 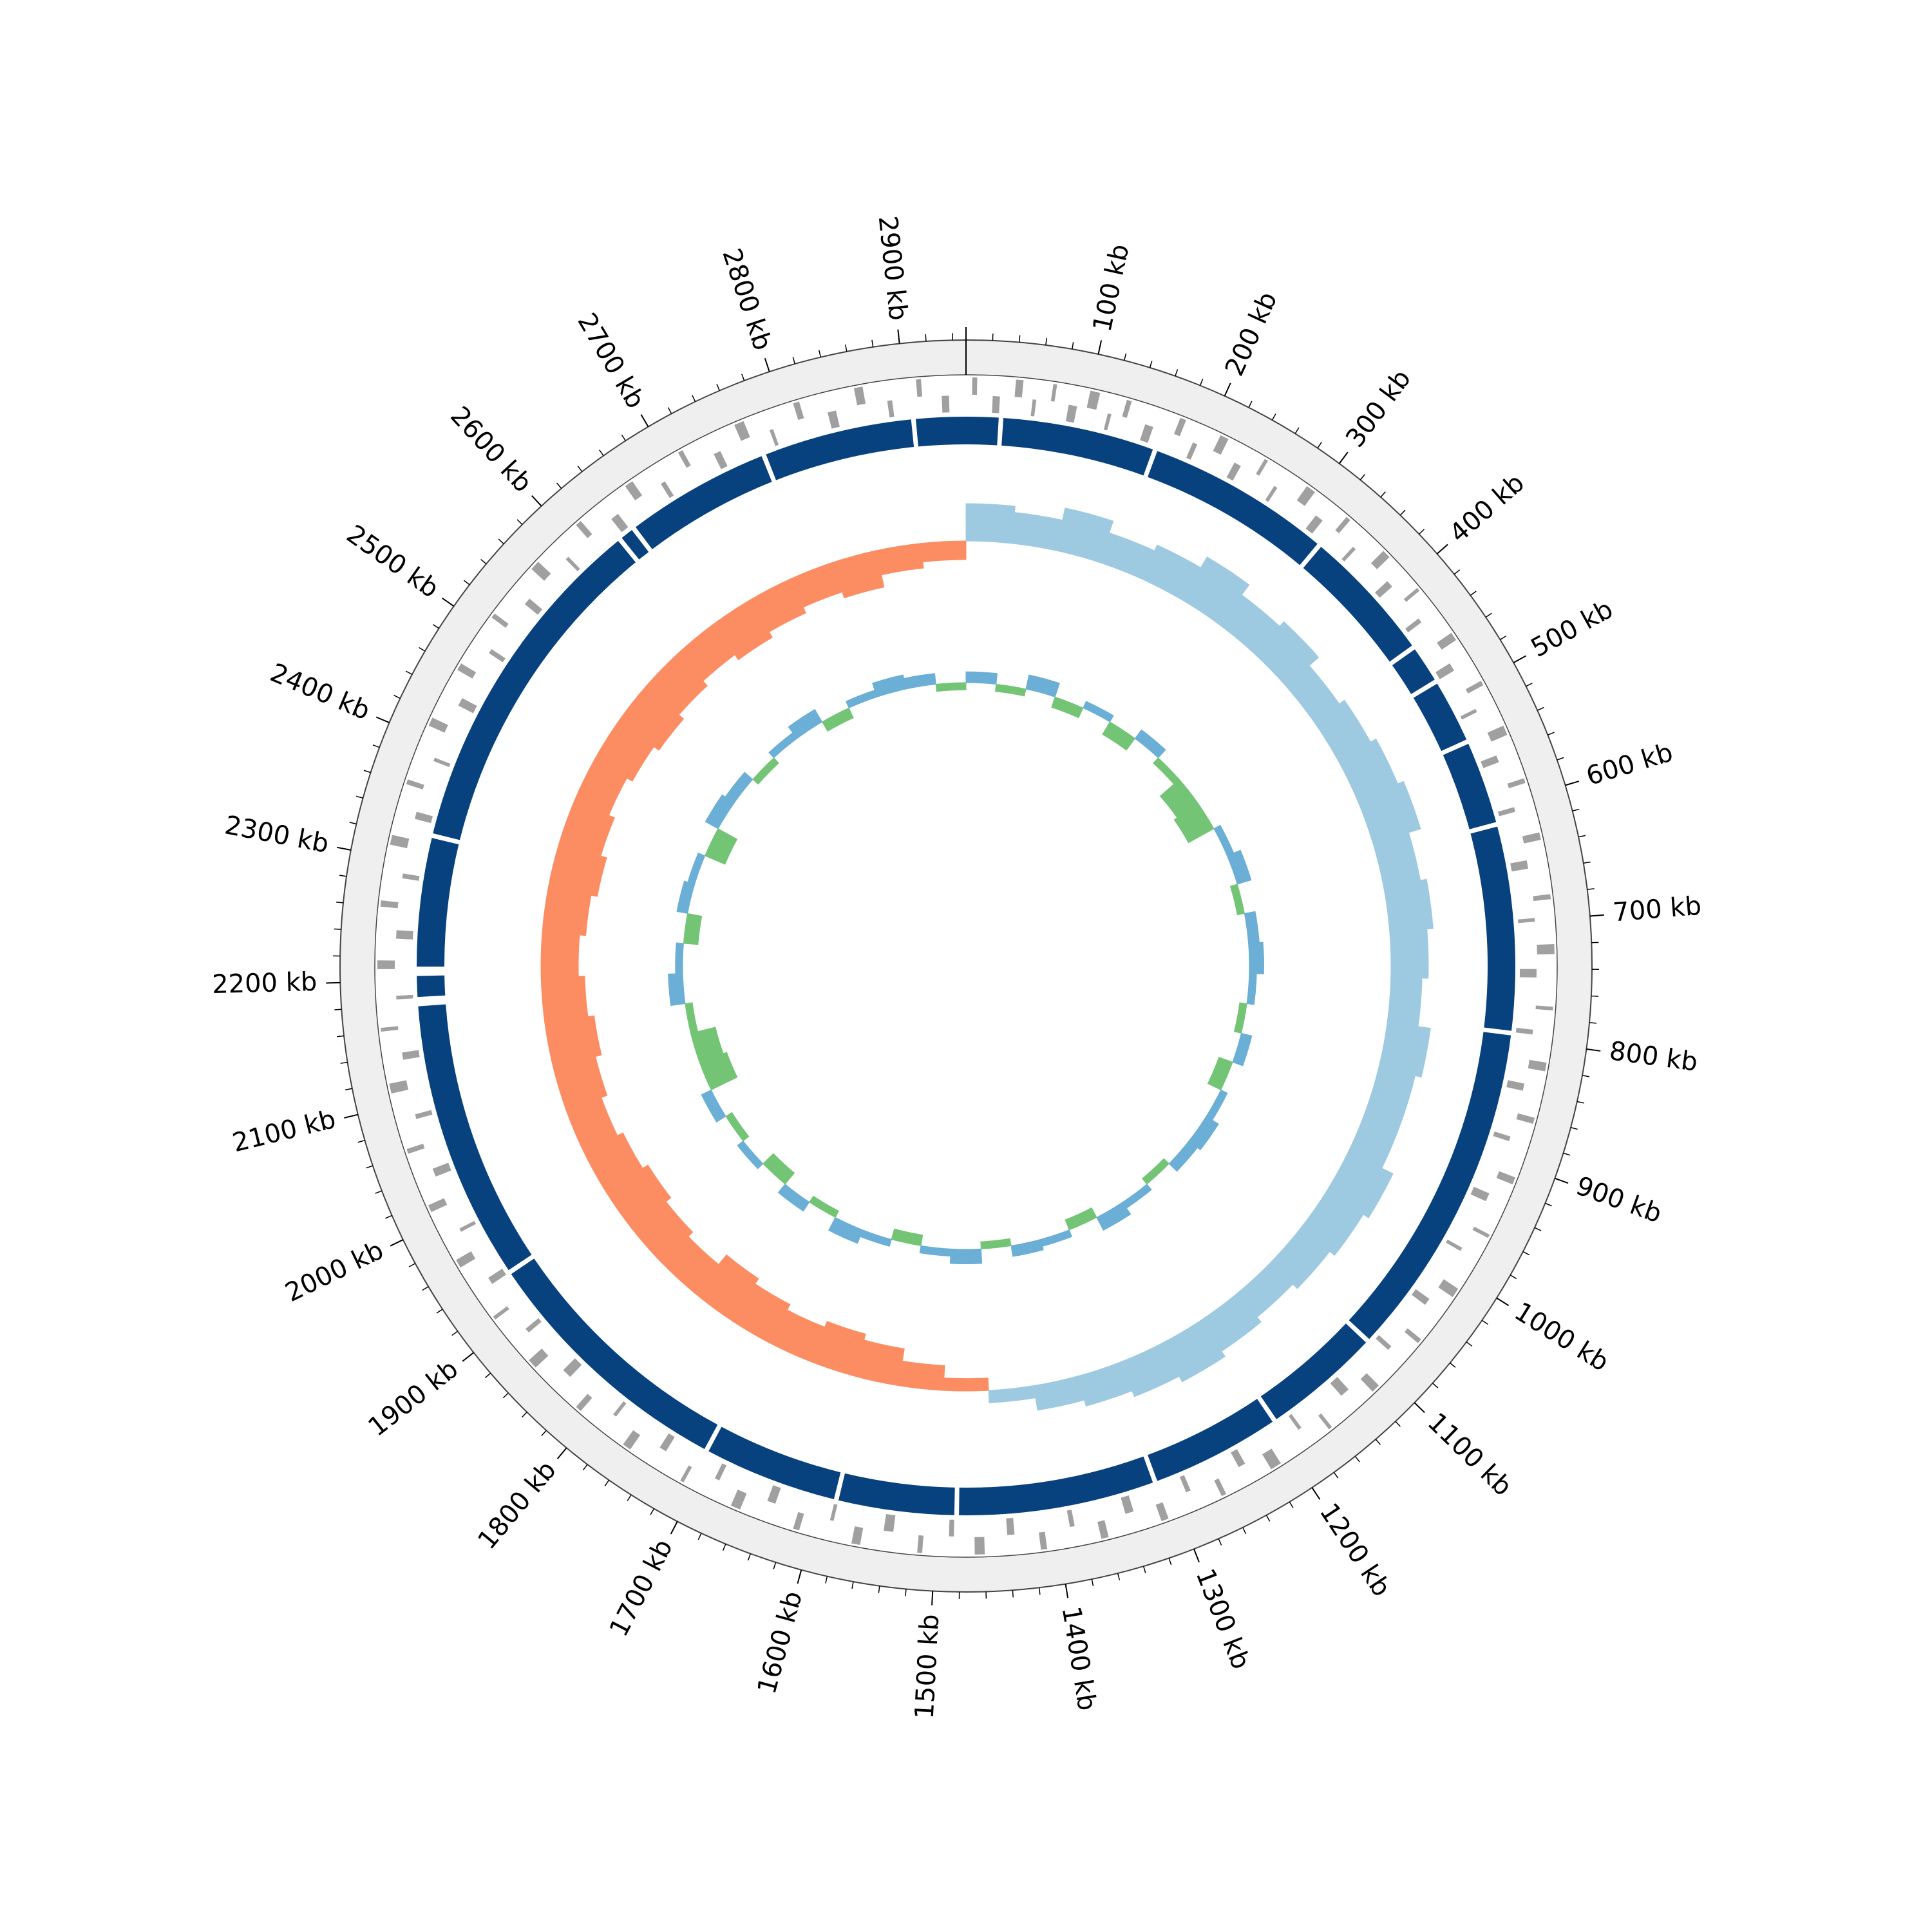 I want to click on tick-label: 2700 kb, so click(x=610, y=361).